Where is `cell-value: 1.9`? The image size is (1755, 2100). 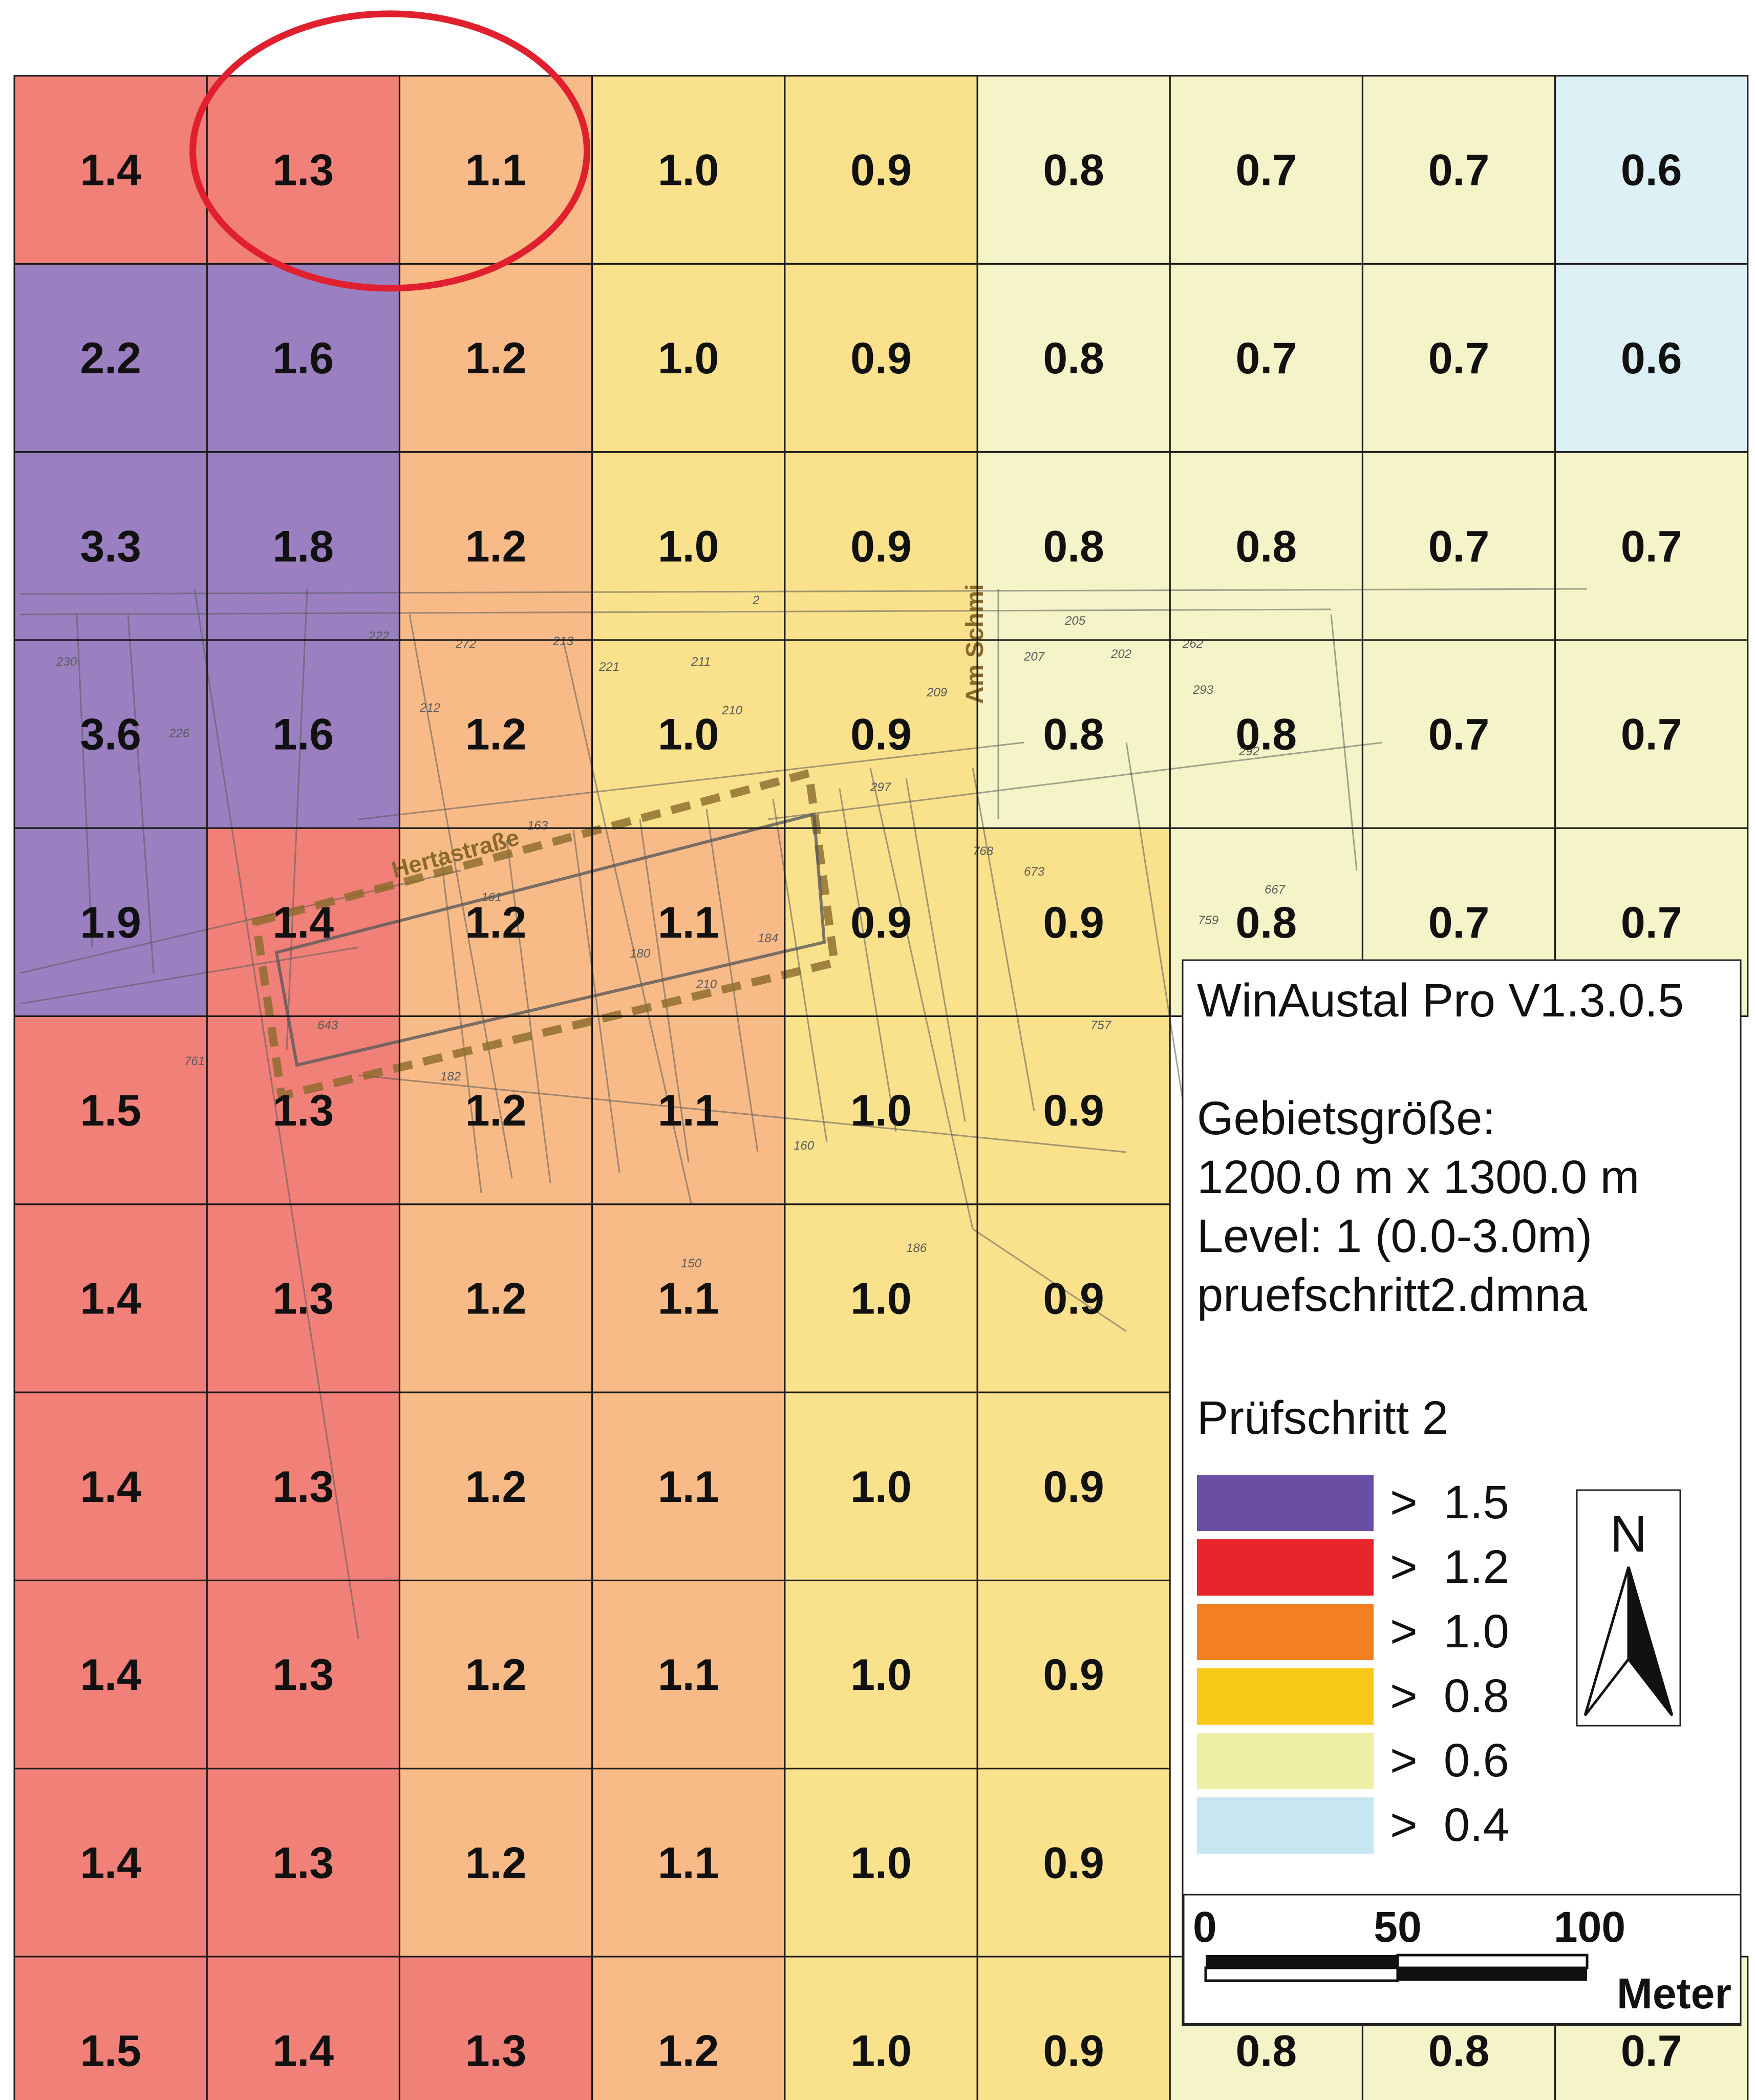
cell-value: 1.9 is located at coordinates (111, 922).